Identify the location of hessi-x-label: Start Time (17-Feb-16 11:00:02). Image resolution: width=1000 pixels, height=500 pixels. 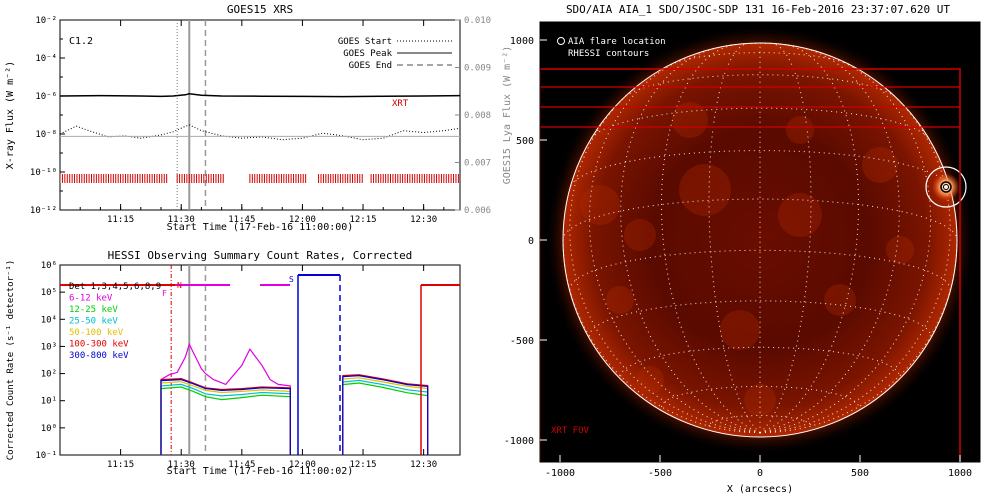
(260, 471).